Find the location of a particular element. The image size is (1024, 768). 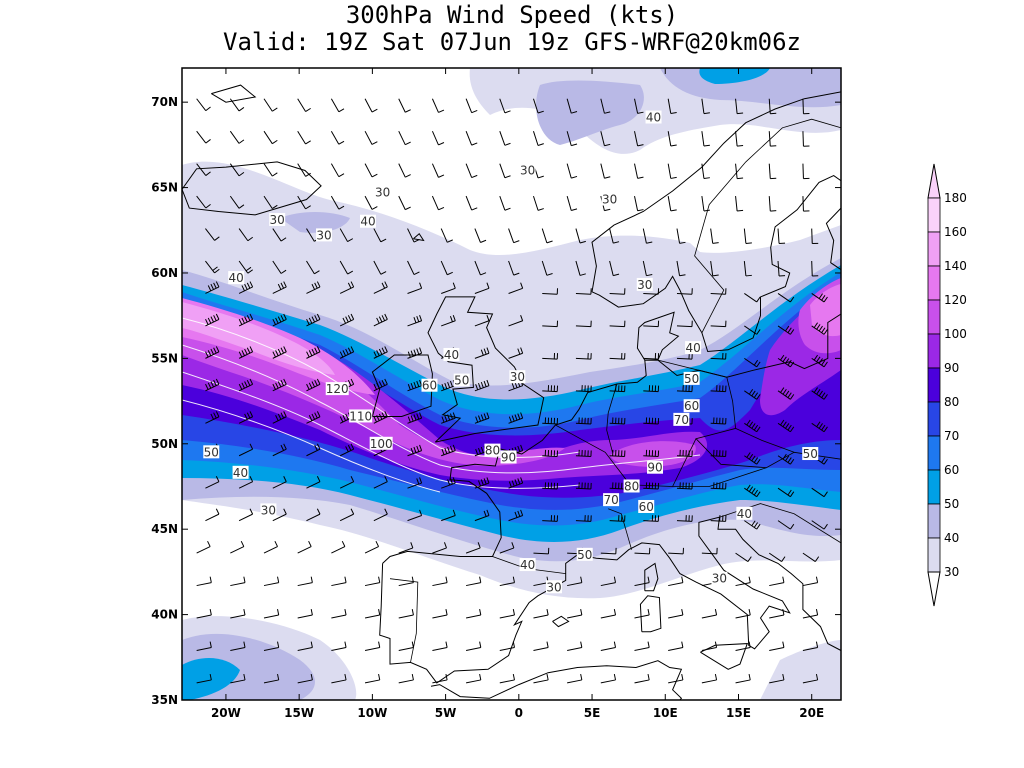

contour-label: 50 is located at coordinates (211, 452).